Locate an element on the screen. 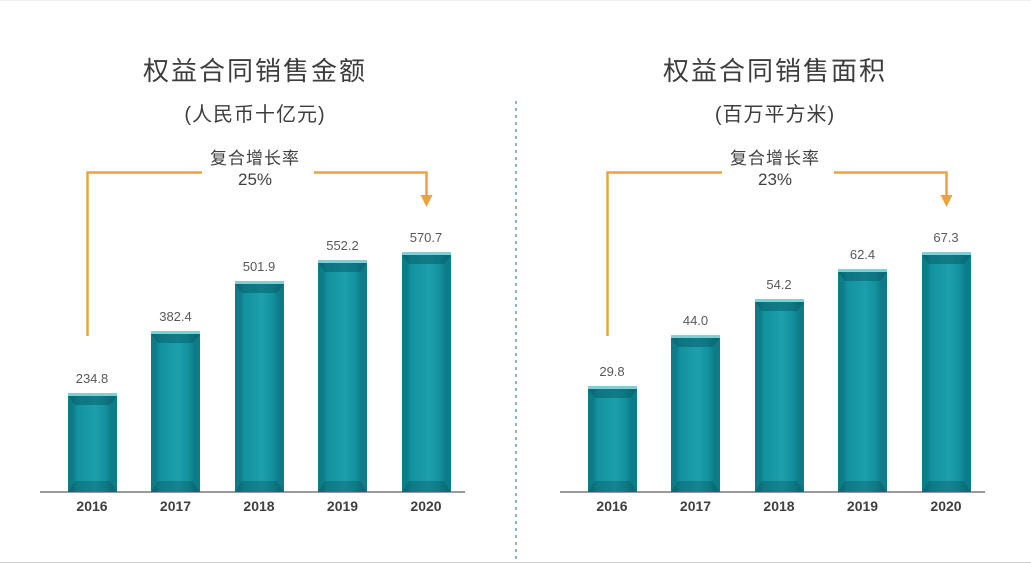  bar-value-label: 501.9 is located at coordinates (259, 266).